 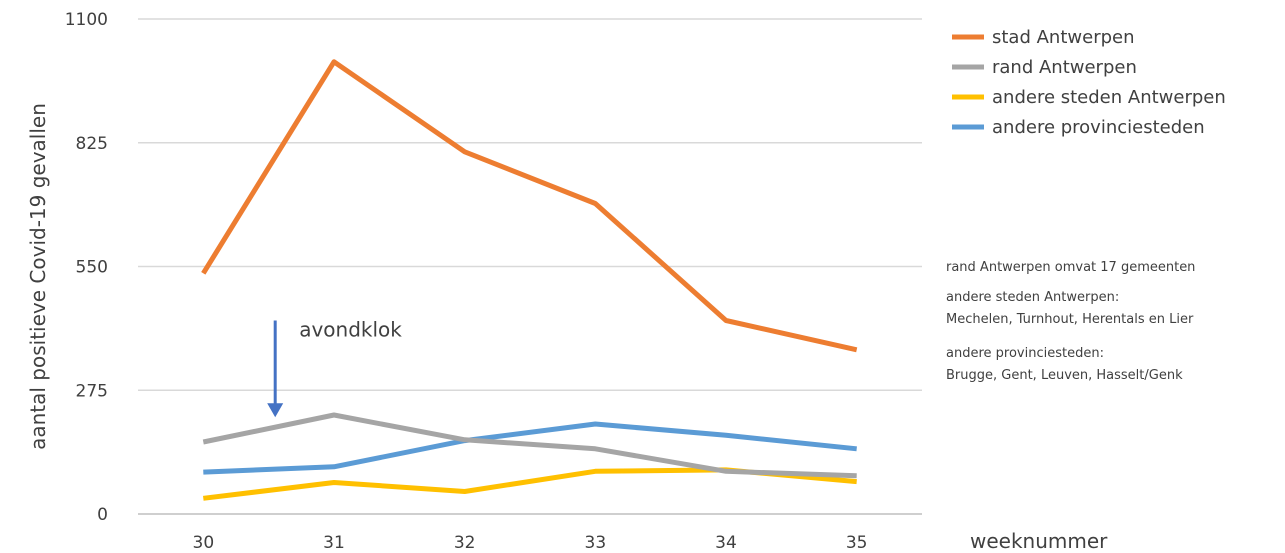 I want to click on avondklok-annotation: avondklok, so click(x=334, y=368).